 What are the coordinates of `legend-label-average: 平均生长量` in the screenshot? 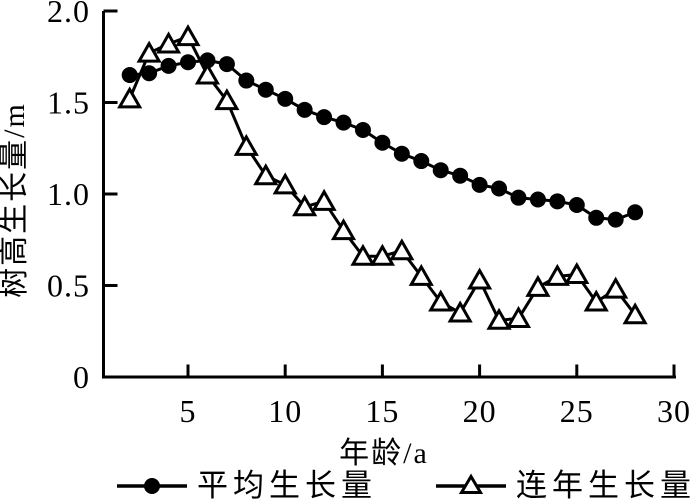 It's located at (287, 485).